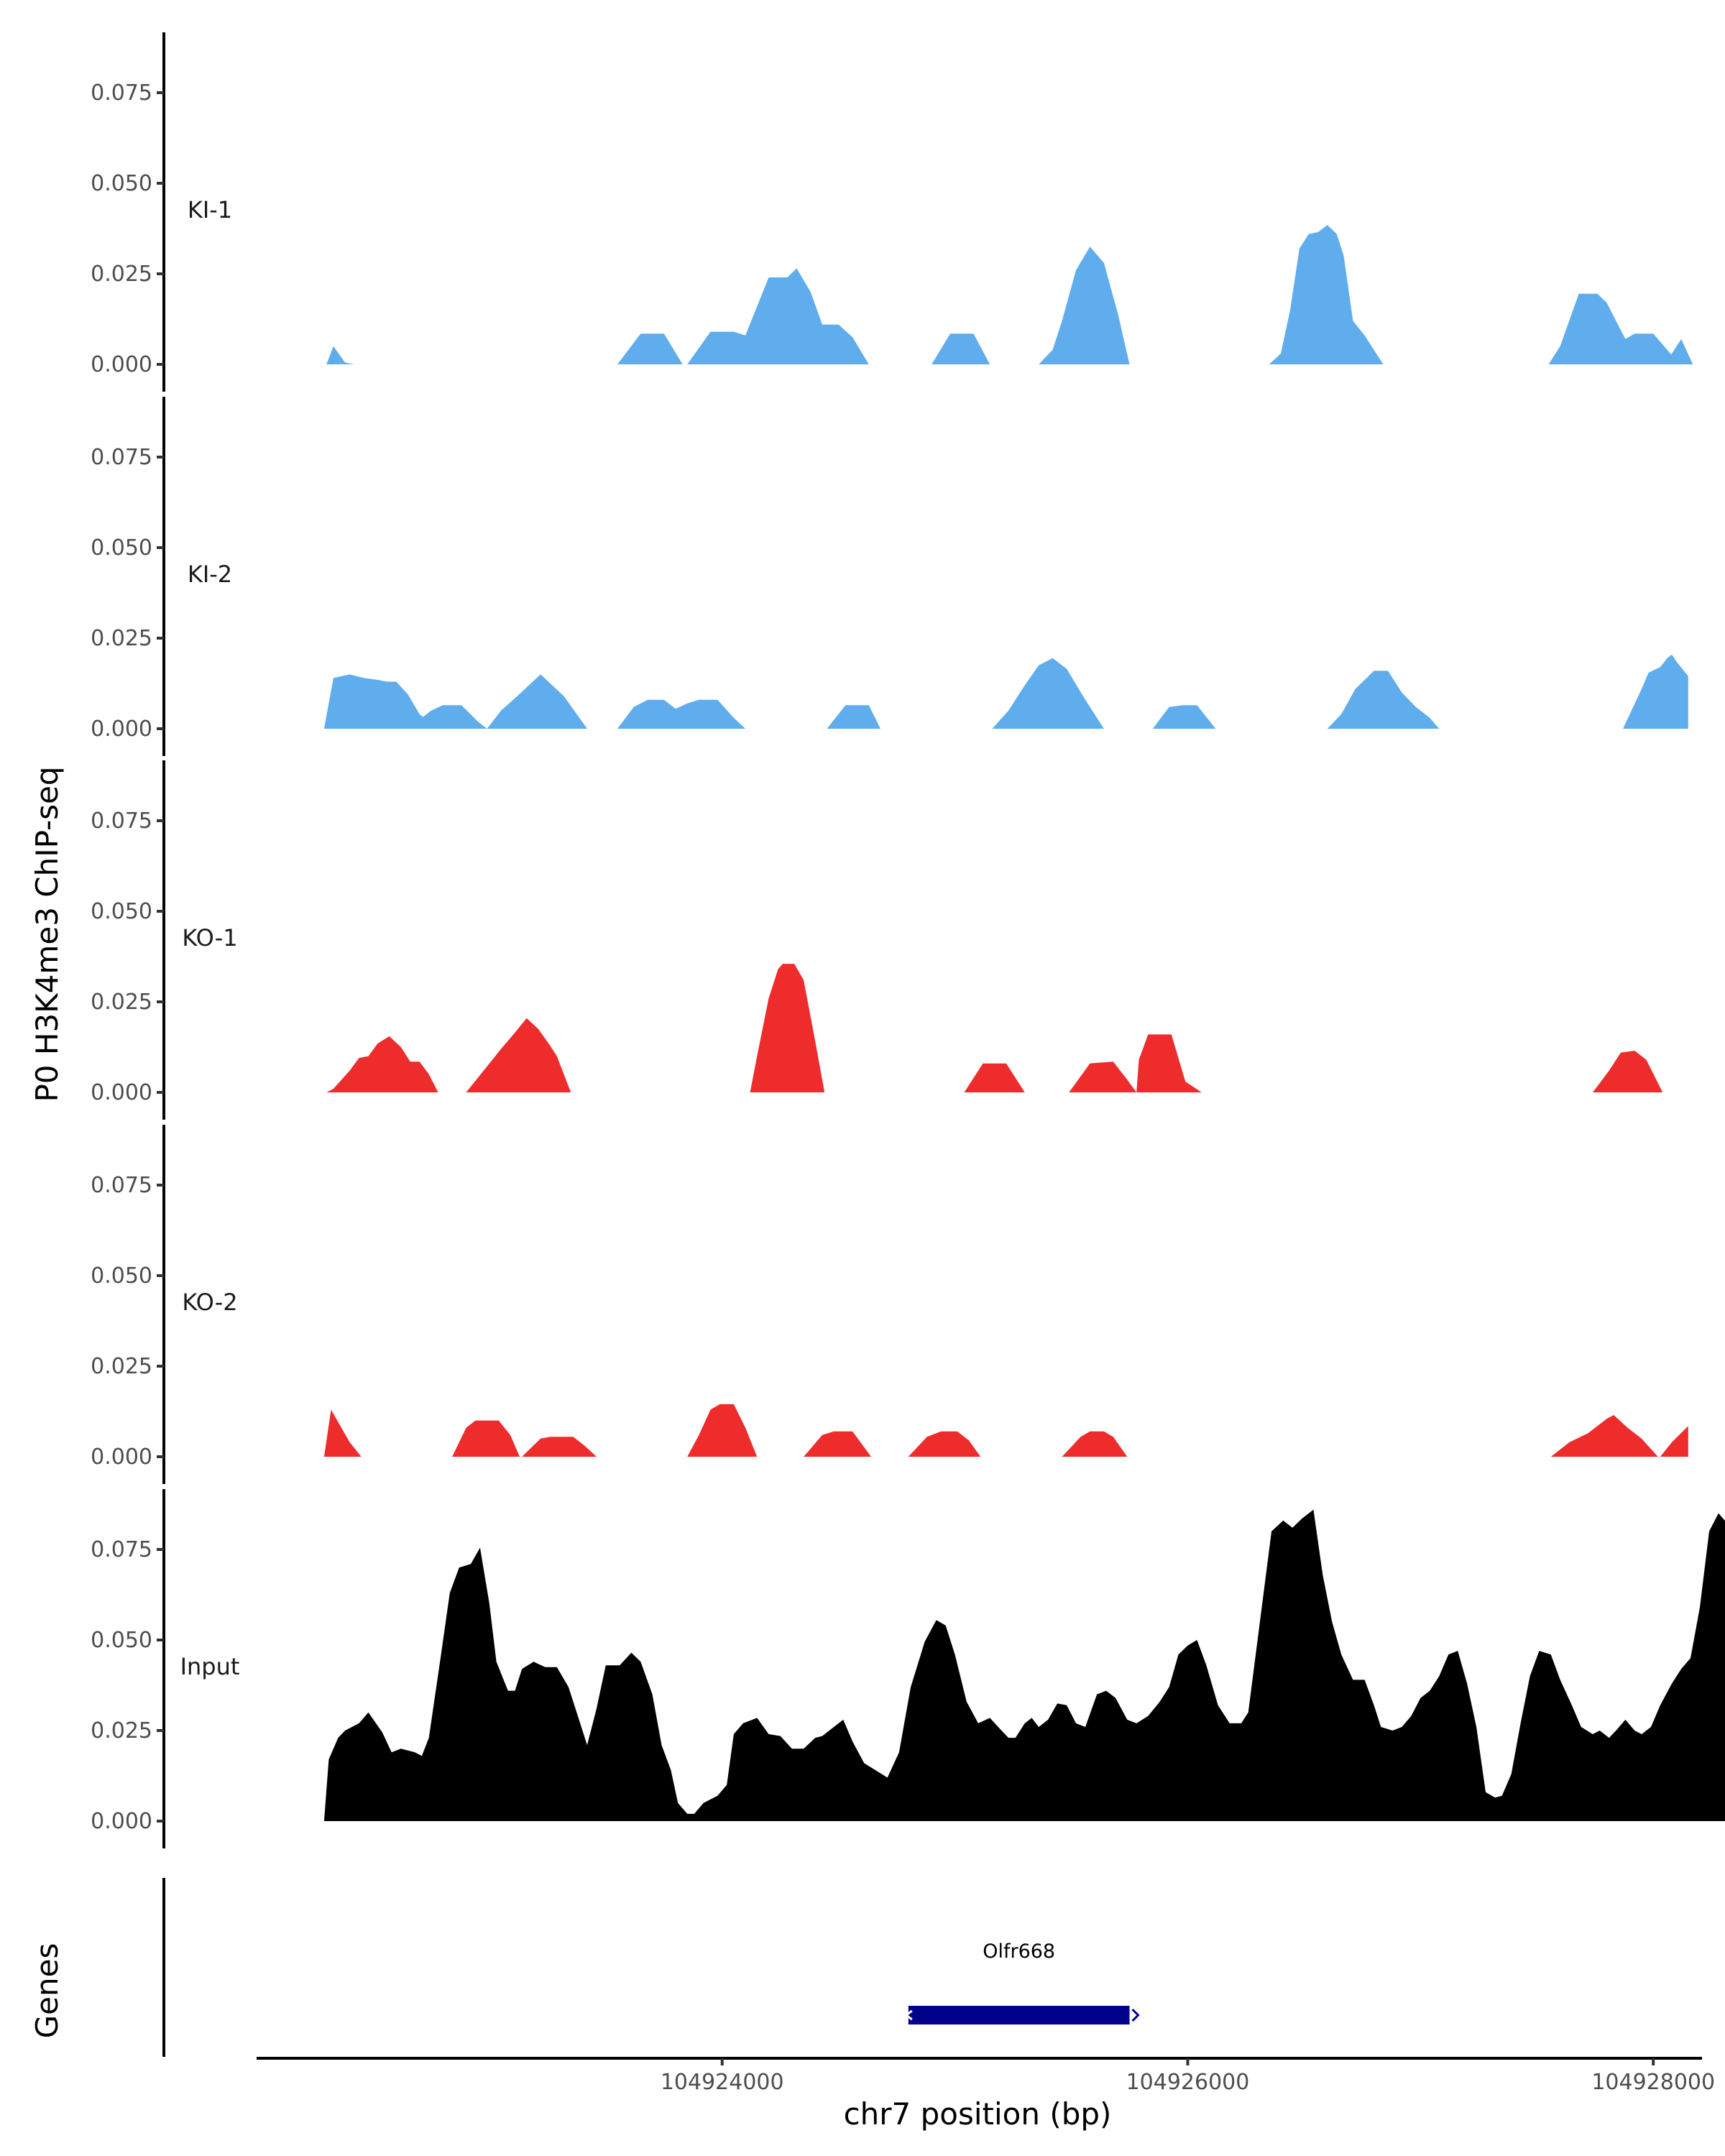 This screenshot has height=2156, width=1725. What do you see at coordinates (1024, 1665) in the screenshot?
I see `signal-area-input` at bounding box center [1024, 1665].